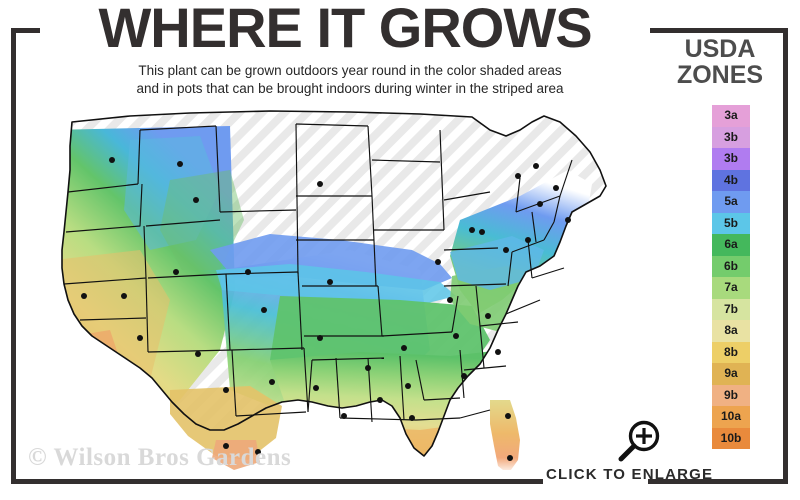 The height and width of the screenshot is (500, 800). I want to click on zone-swatch-8a-10: 8a, so click(731, 331).